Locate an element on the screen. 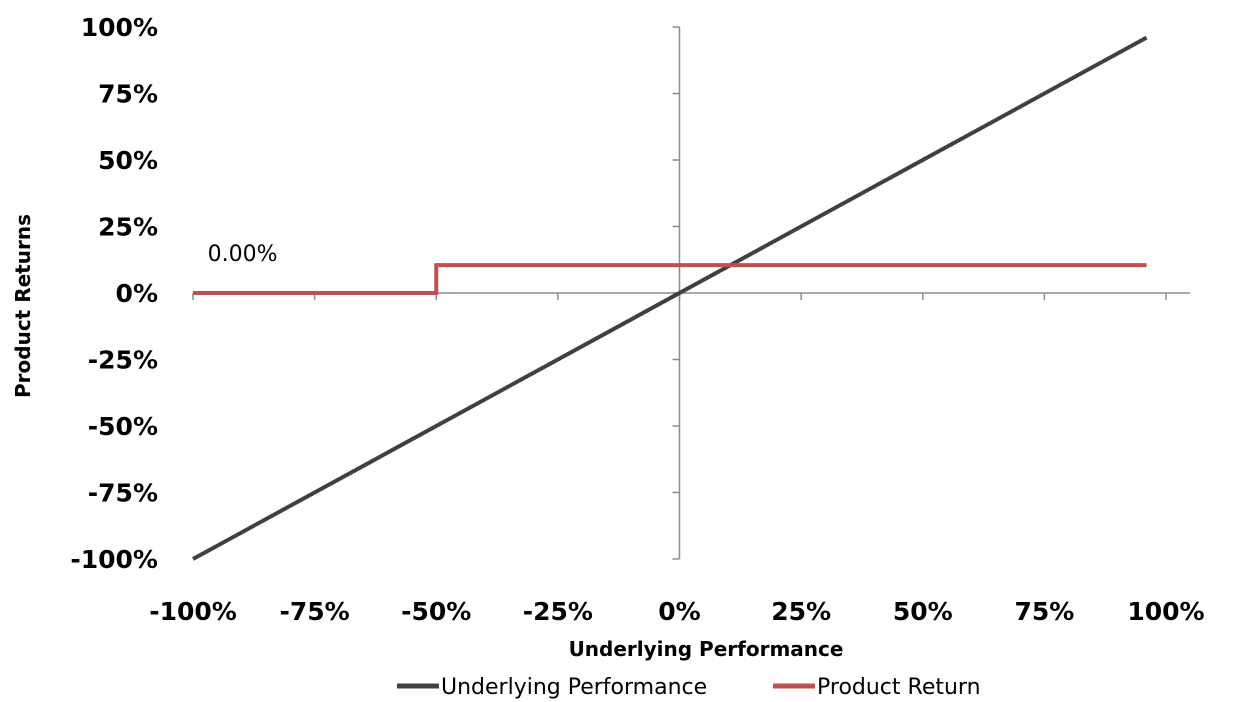  y-tick-label: -50% is located at coordinates (123, 426).